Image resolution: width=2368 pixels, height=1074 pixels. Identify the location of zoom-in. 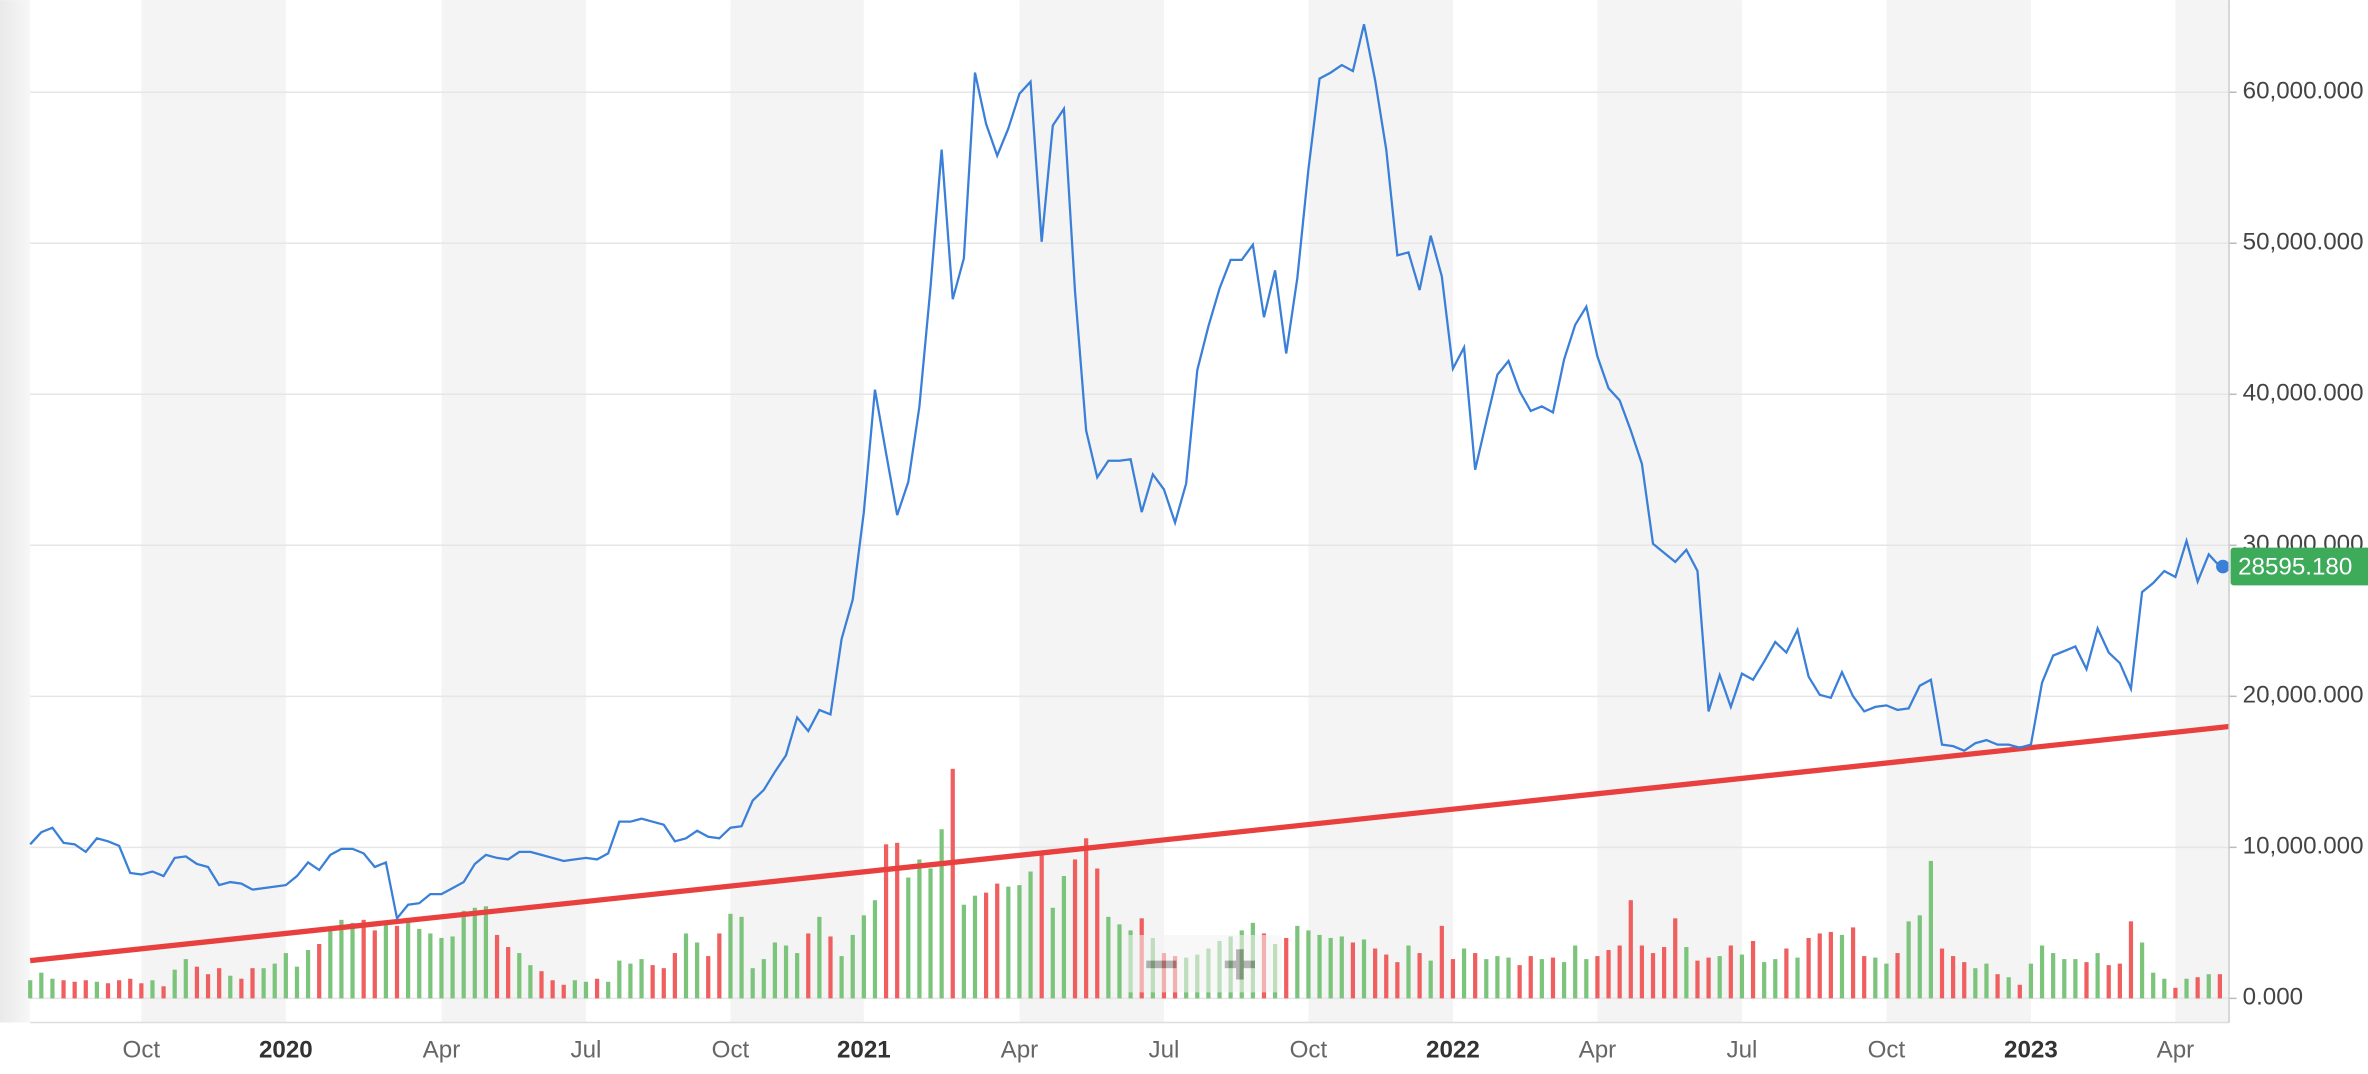
(1240, 964).